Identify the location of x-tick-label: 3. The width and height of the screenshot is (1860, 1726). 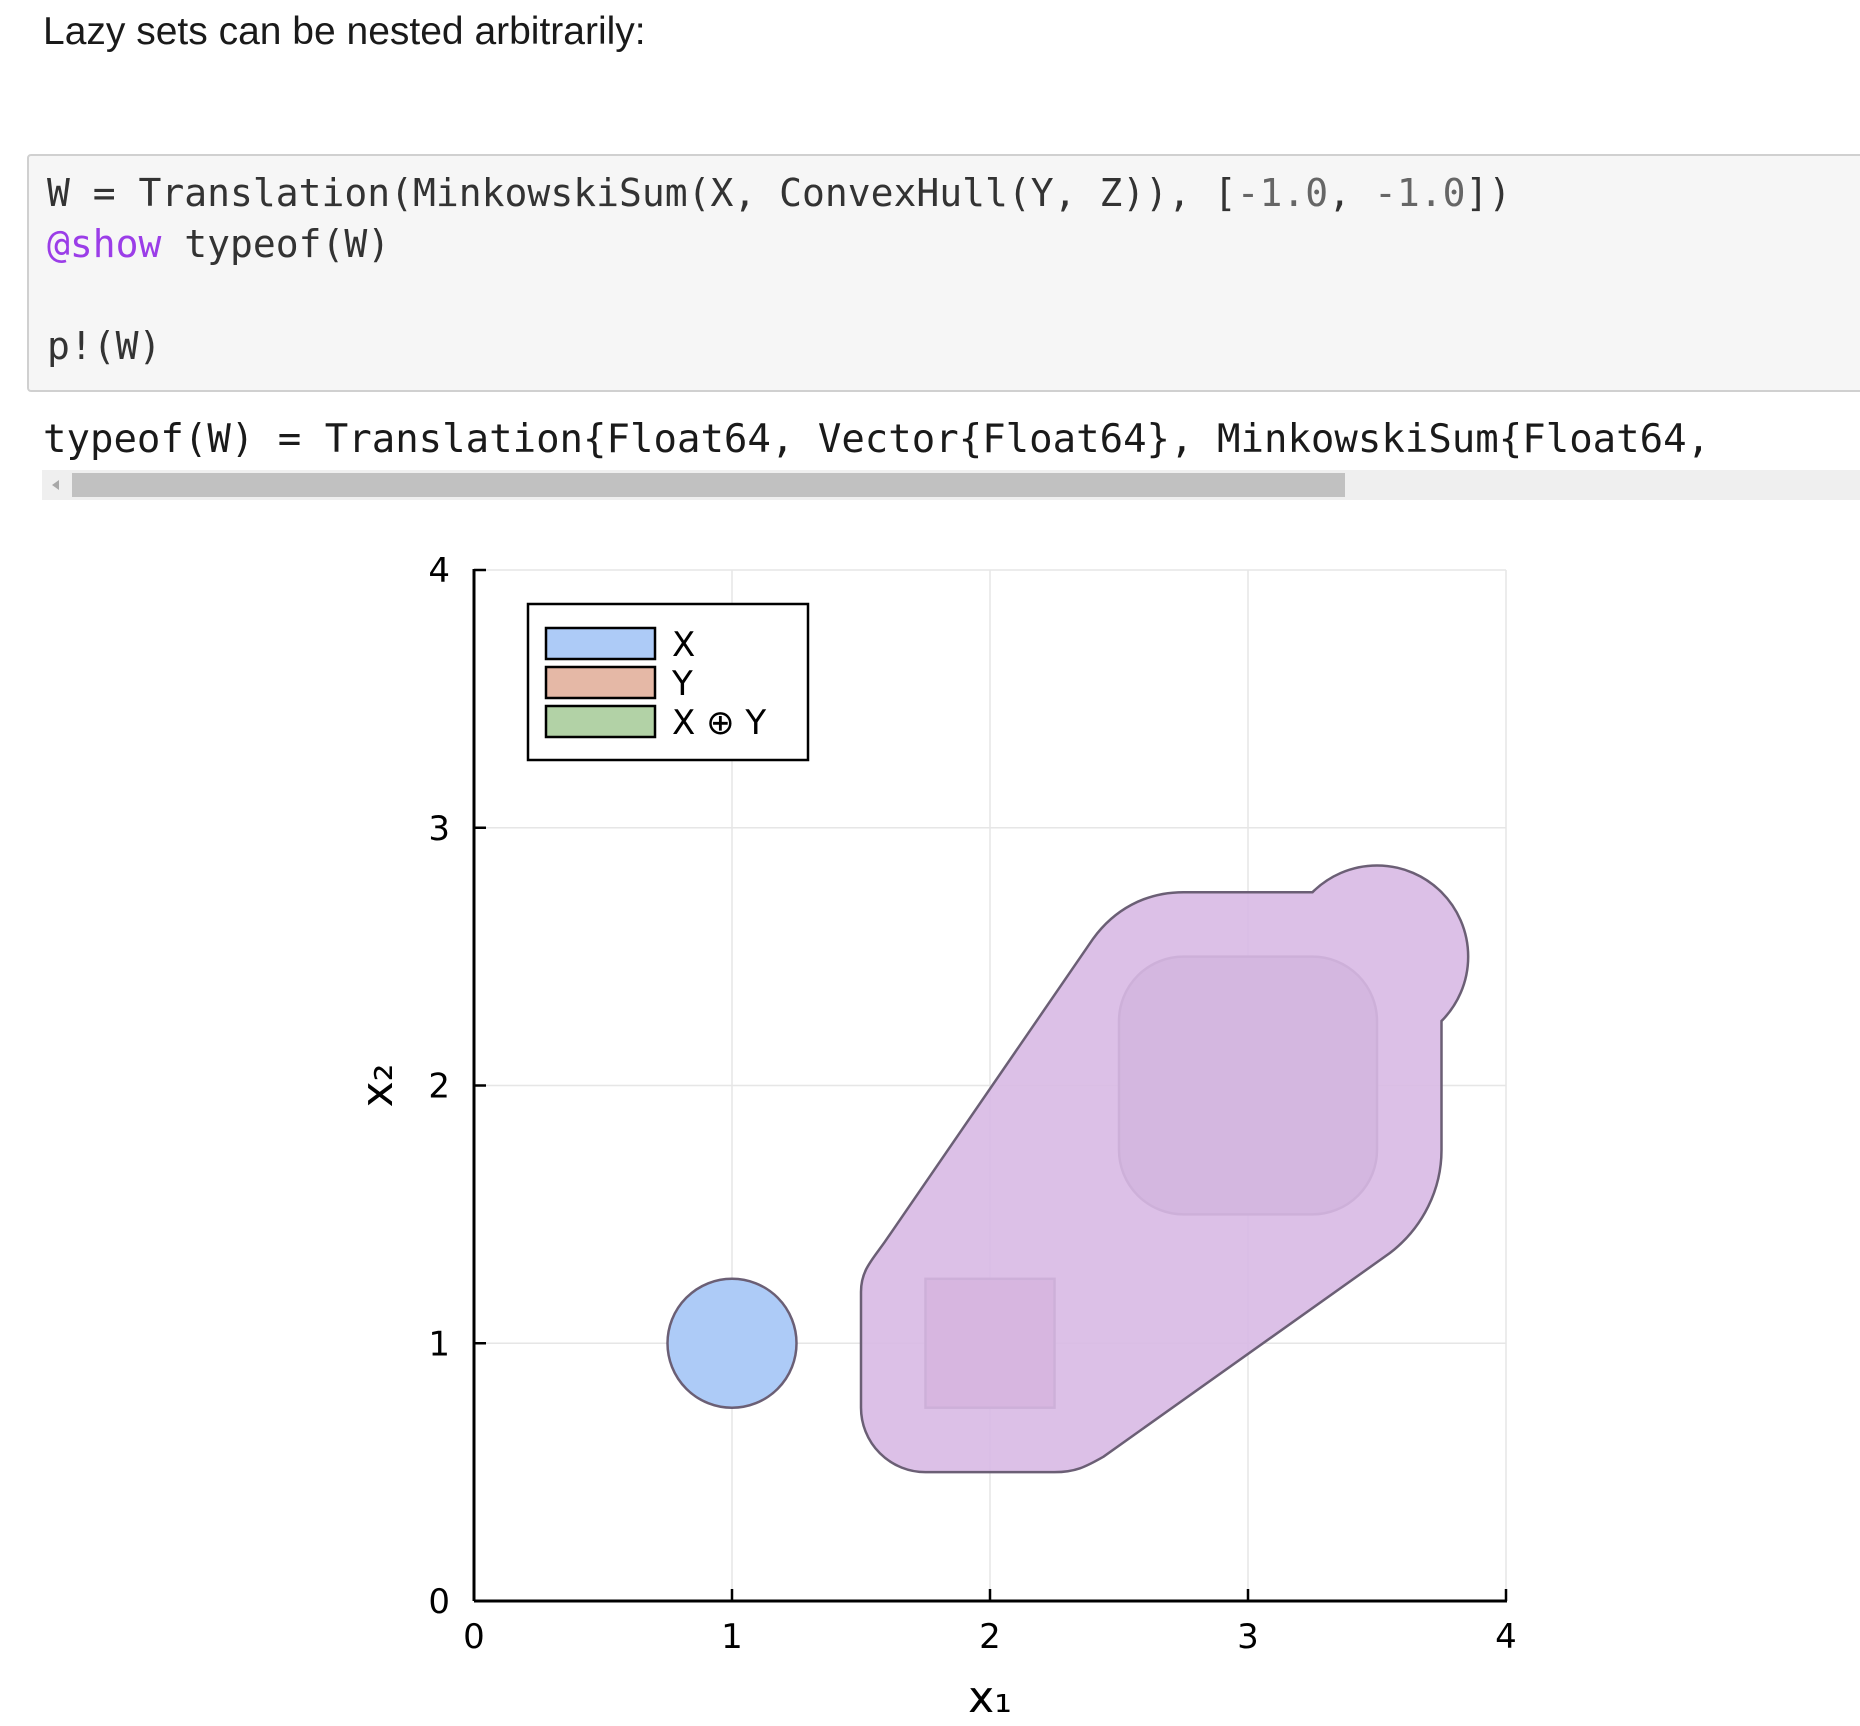
(1248, 1637).